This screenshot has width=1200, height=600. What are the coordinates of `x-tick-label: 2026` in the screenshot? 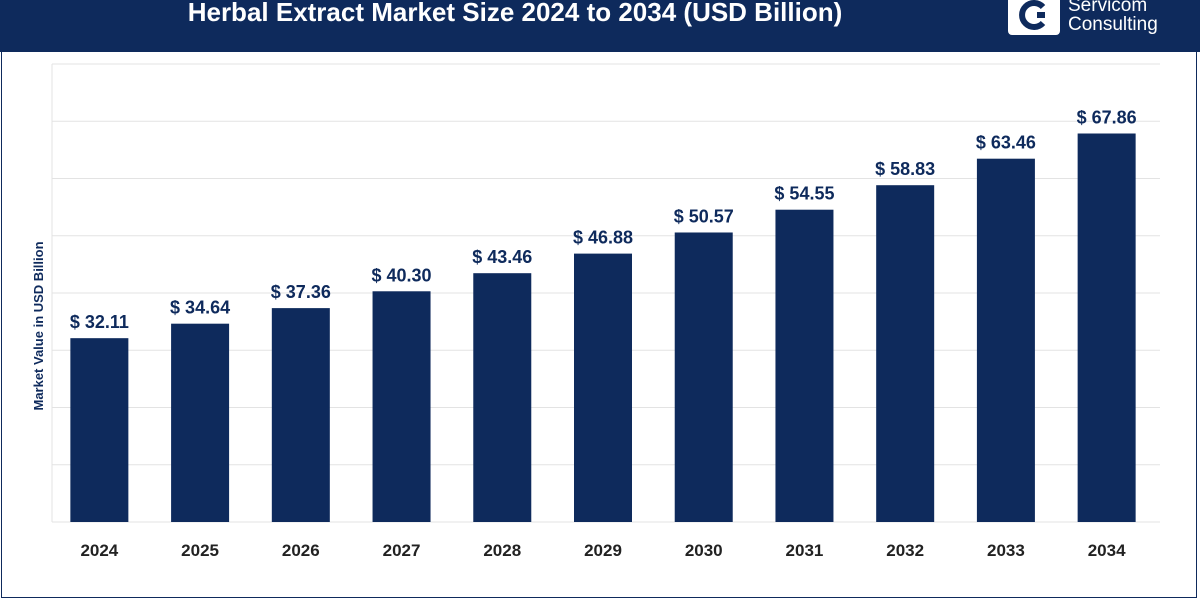 It's located at (301, 550).